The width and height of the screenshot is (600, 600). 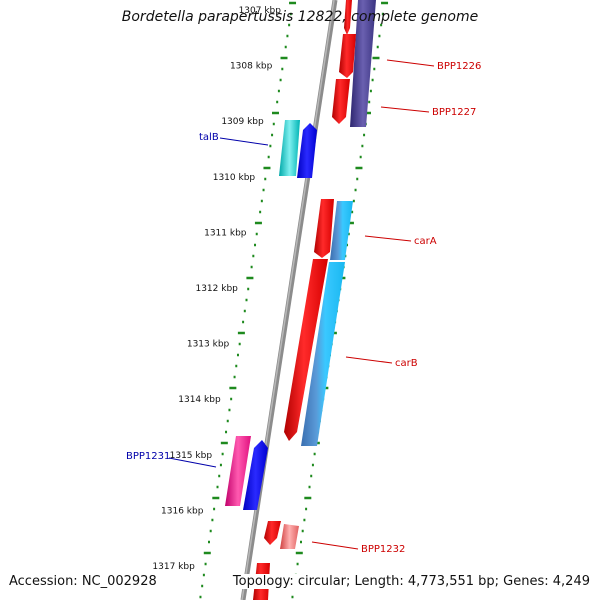 I want to click on ruler-label: 1315 kbp, so click(x=191, y=456).